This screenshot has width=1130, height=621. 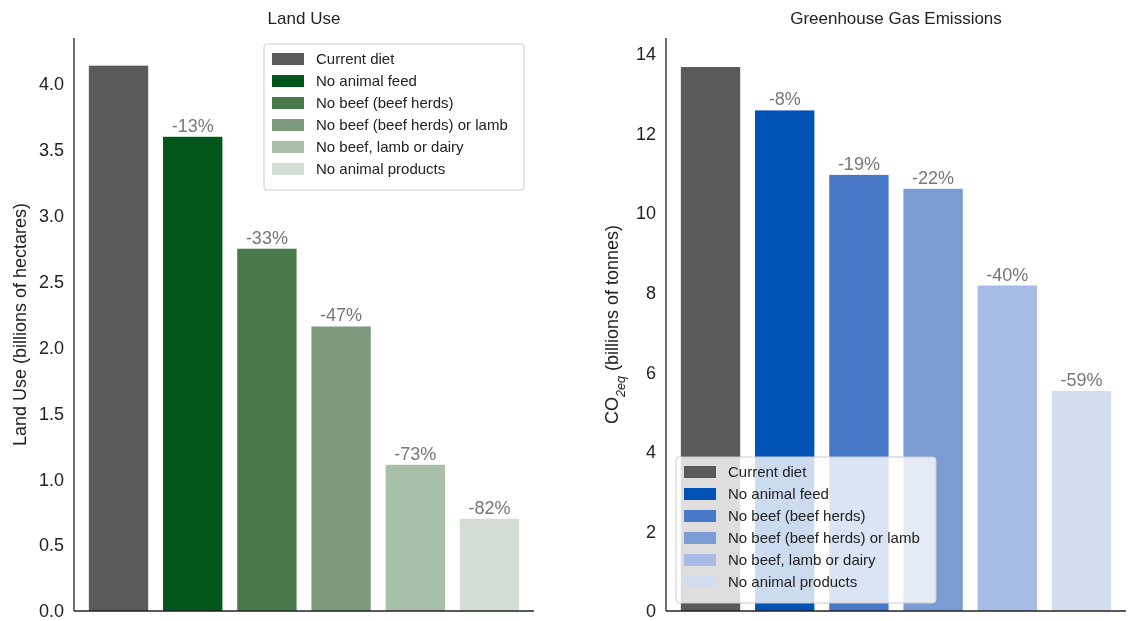 I want to click on annotation: -13%, so click(x=192, y=125).